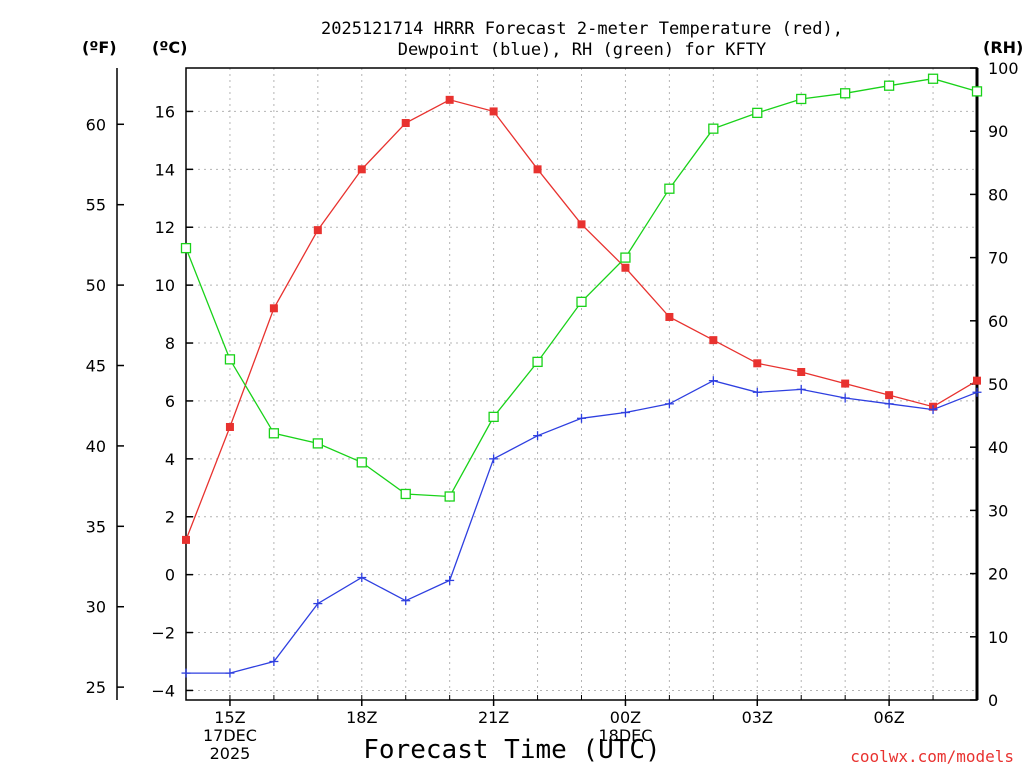 This screenshot has height=768, width=1024. Describe the element at coordinates (625, 735) in the screenshot. I see `x-tick-label: 18DEC` at that location.